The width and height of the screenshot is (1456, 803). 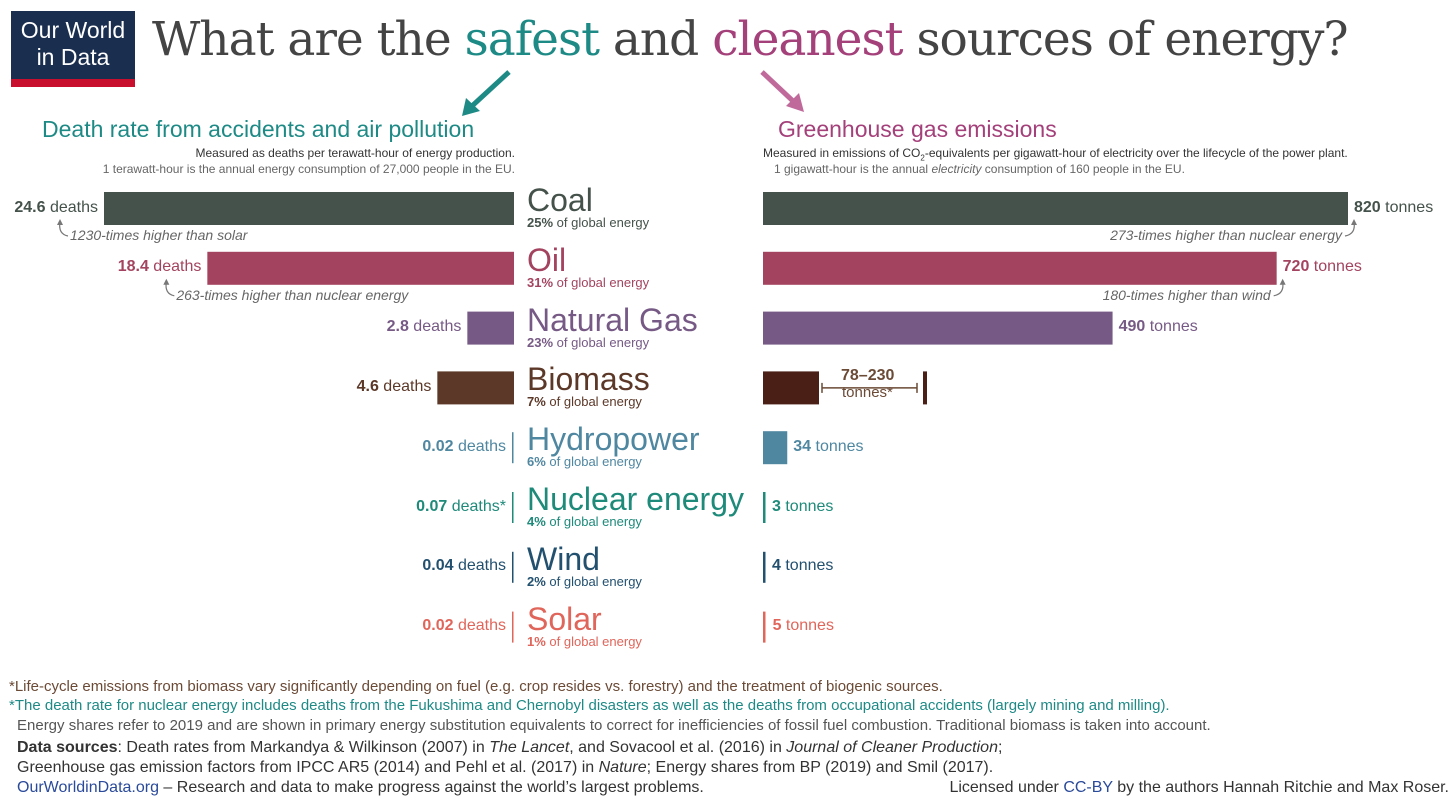 I want to click on death-comparison-arrowhead-coal, so click(x=60, y=222).